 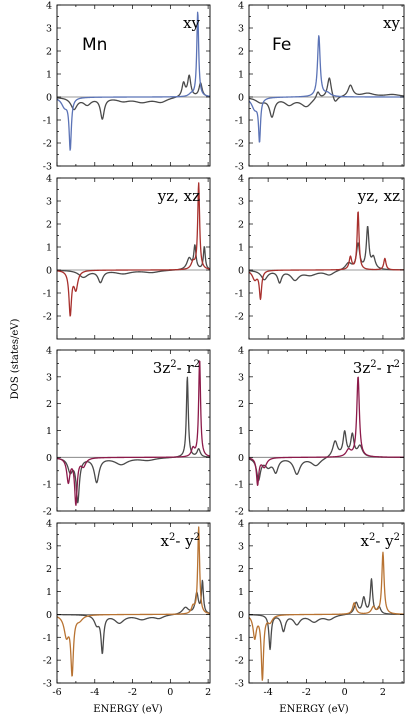 I want to click on panel-fe-xy: -3 -2 -1 0 1 2 3 4 xy Fe, so click(x=320, y=87).